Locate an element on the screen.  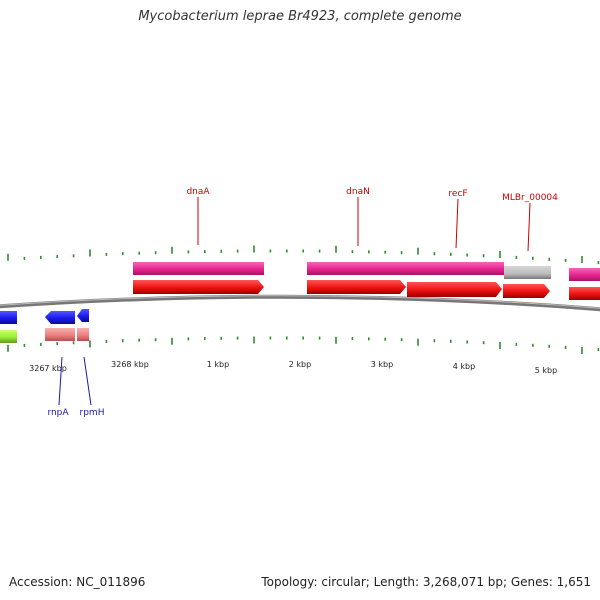
genome-backbone-highlight is located at coordinates (300, 302).